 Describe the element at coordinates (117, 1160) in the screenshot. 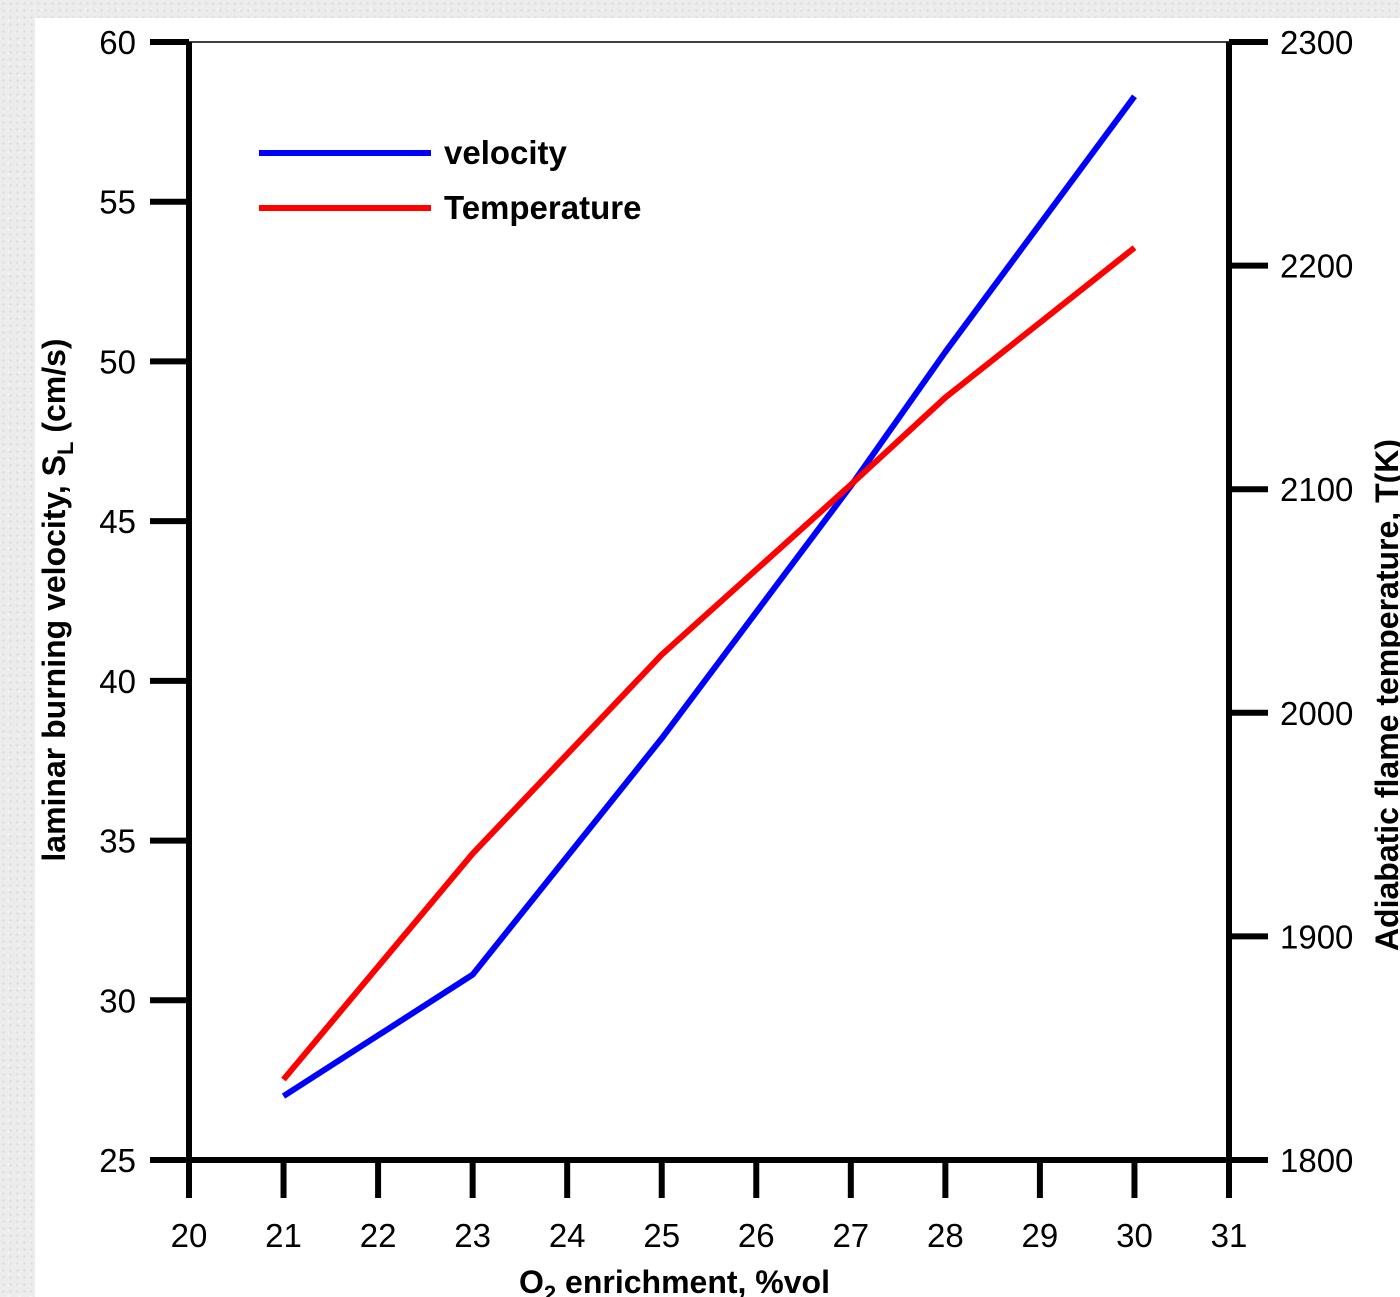

I see `y-tick-label-left: 25` at that location.